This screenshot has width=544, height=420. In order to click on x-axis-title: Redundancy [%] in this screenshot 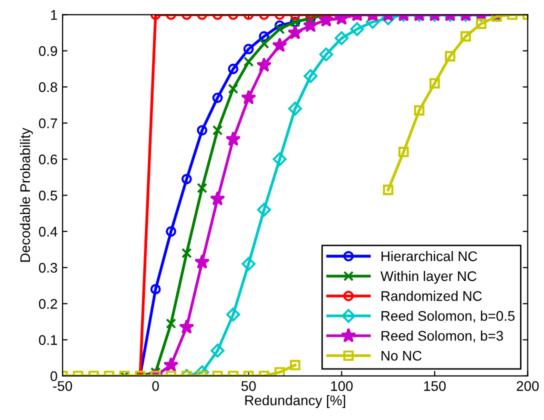, I will do `click(295, 401)`.